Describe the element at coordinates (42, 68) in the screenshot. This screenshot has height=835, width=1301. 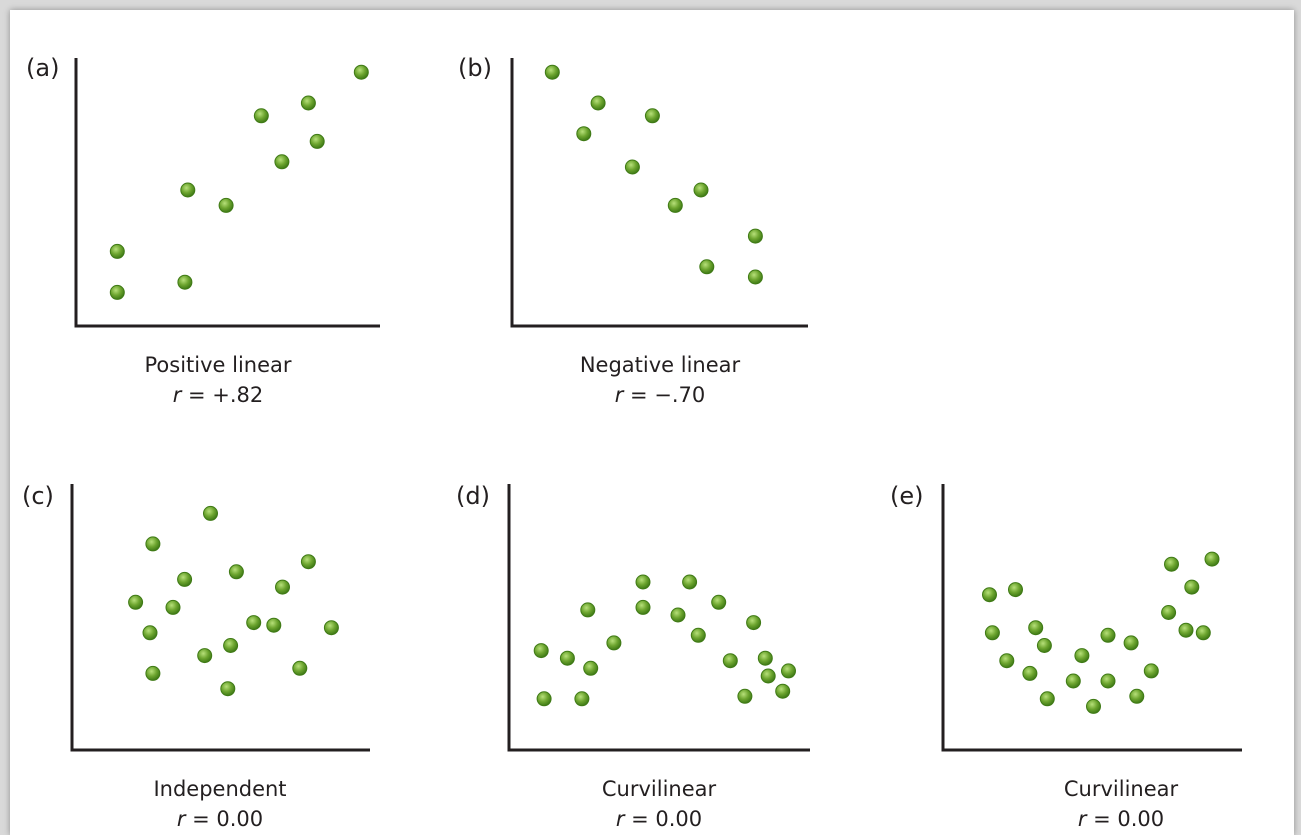
I see `panel-label: (a)` at that location.